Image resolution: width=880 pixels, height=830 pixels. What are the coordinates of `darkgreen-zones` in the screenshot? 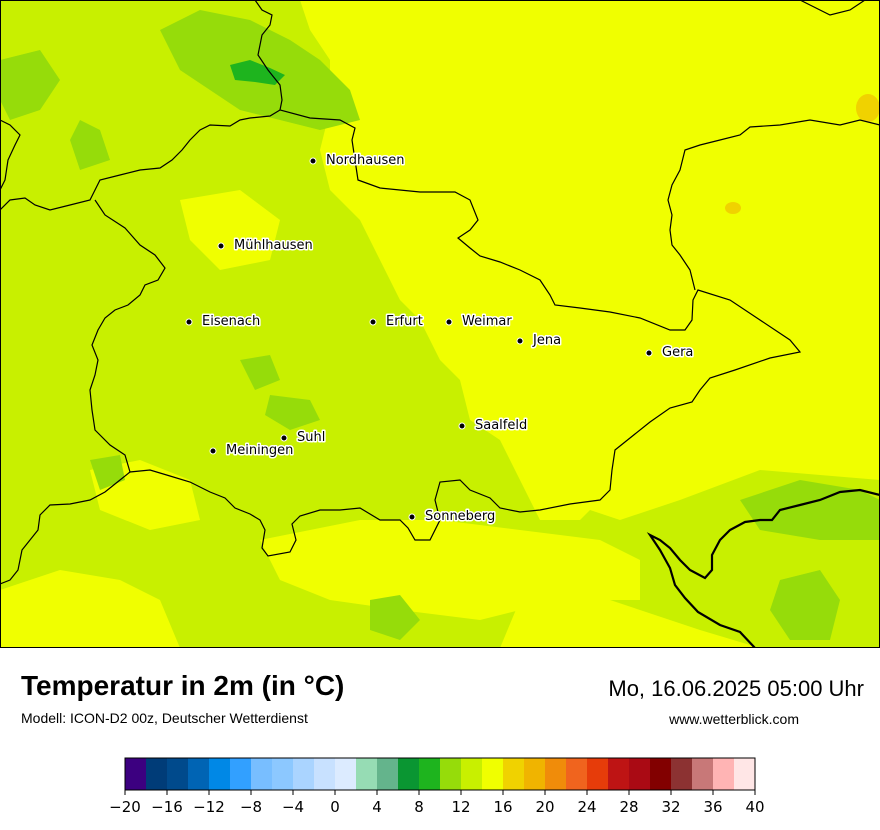 It's located at (257, 72).